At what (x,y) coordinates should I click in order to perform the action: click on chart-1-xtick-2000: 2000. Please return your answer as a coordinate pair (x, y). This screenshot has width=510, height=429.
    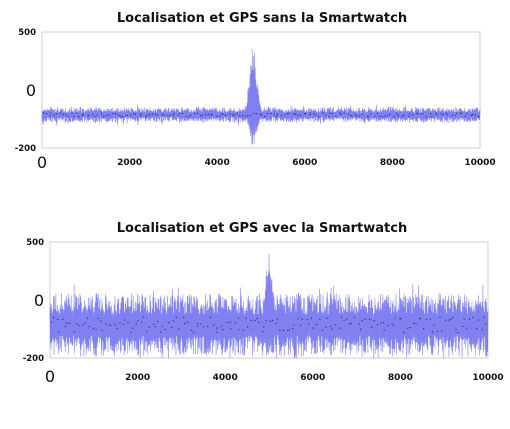
    Looking at the image, I should click on (129, 163).